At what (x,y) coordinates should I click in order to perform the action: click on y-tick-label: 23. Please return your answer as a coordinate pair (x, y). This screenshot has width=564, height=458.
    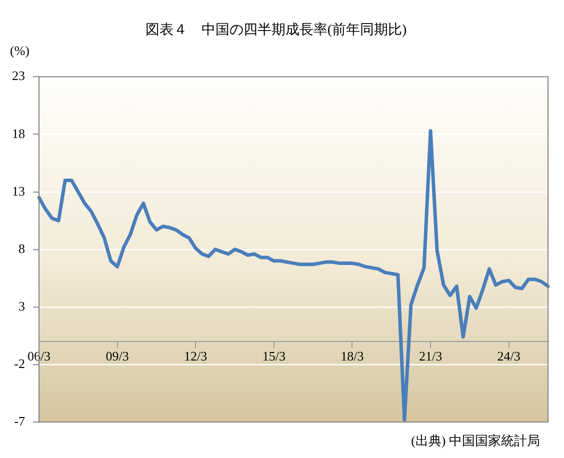
    Looking at the image, I should click on (18, 76).